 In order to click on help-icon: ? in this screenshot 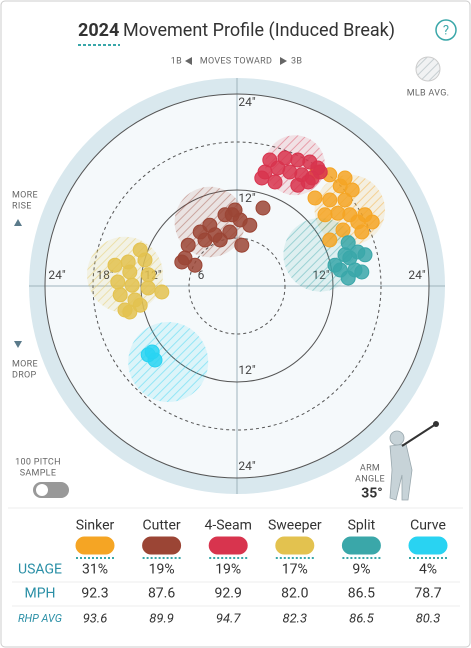, I will do `click(446, 30)`.